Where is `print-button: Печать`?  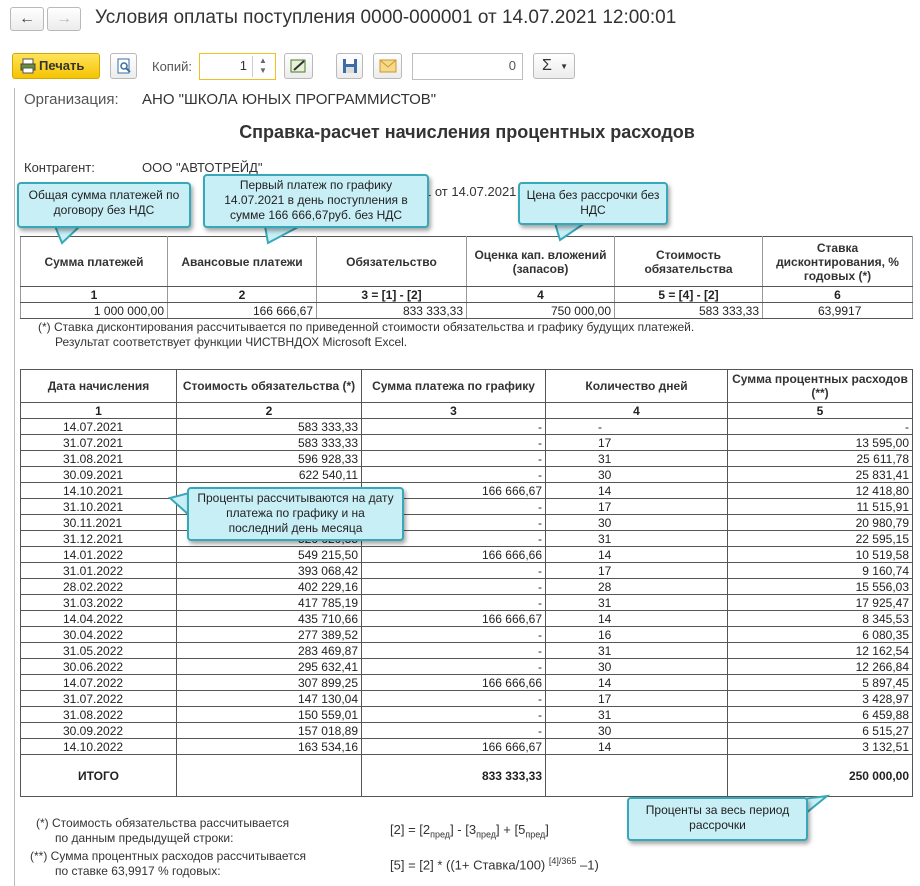
print-button: Печать is located at coordinates (56, 66).